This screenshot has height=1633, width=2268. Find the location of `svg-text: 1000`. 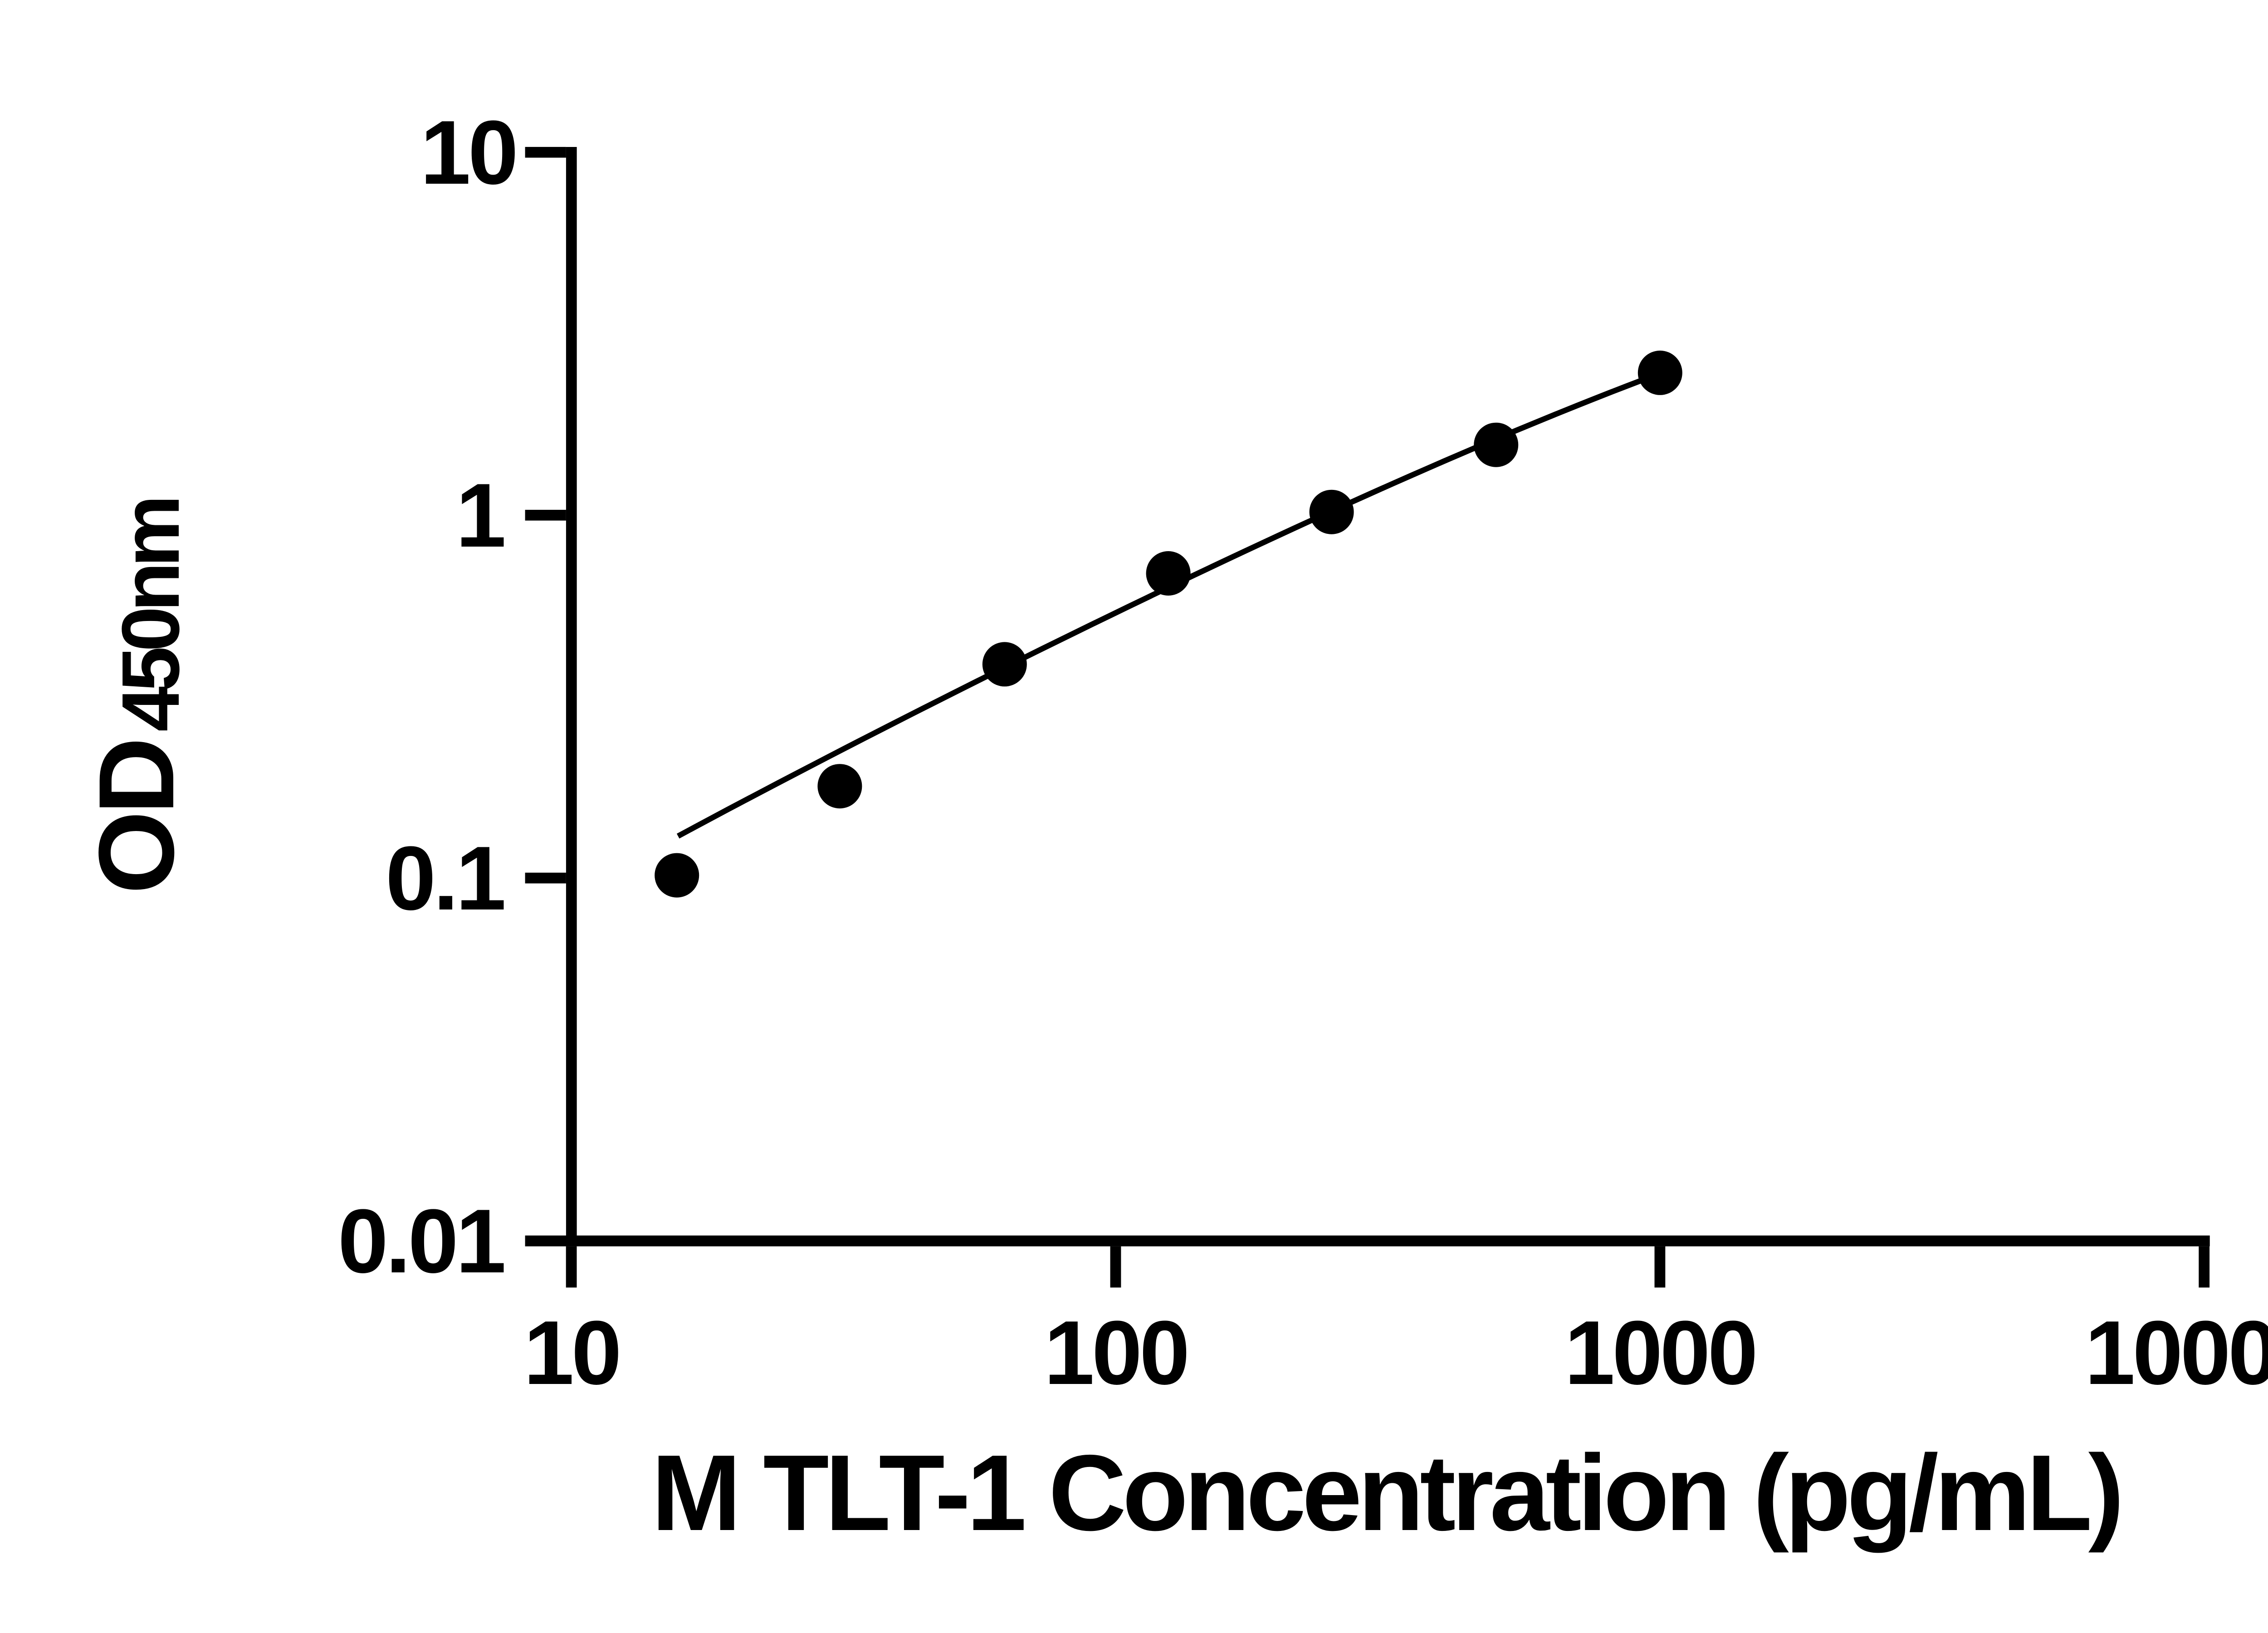

svg-text: 1000 is located at coordinates (1659, 1352).